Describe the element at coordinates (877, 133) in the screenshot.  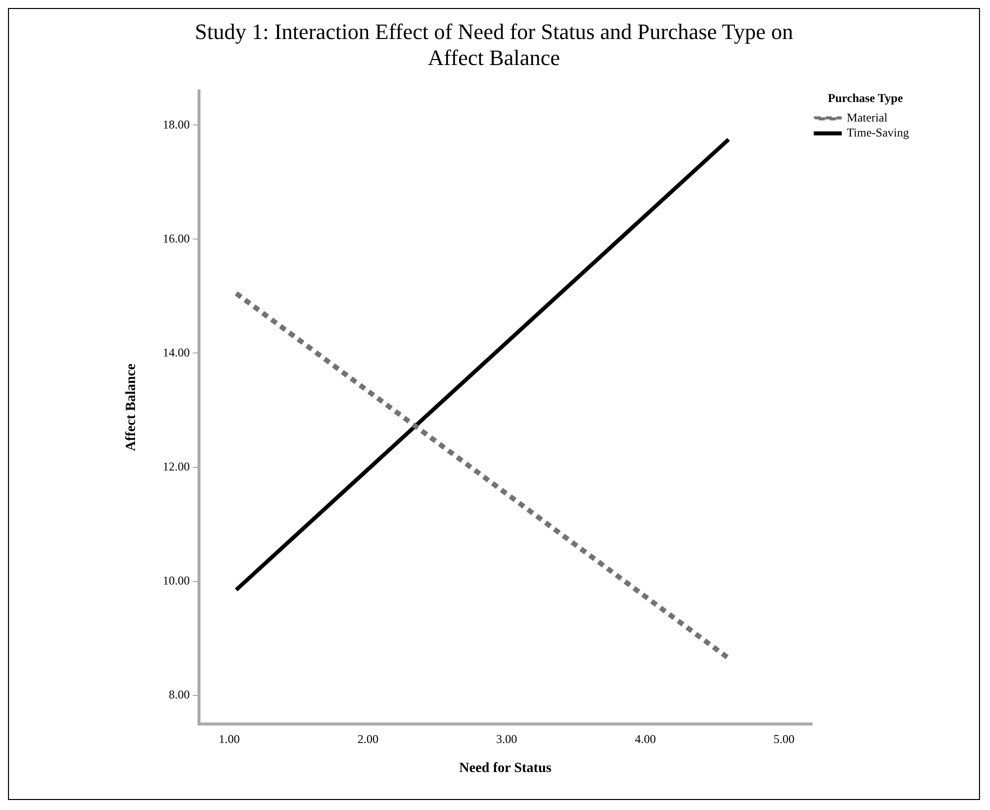
I see `legend-label: Time-Saving` at that location.